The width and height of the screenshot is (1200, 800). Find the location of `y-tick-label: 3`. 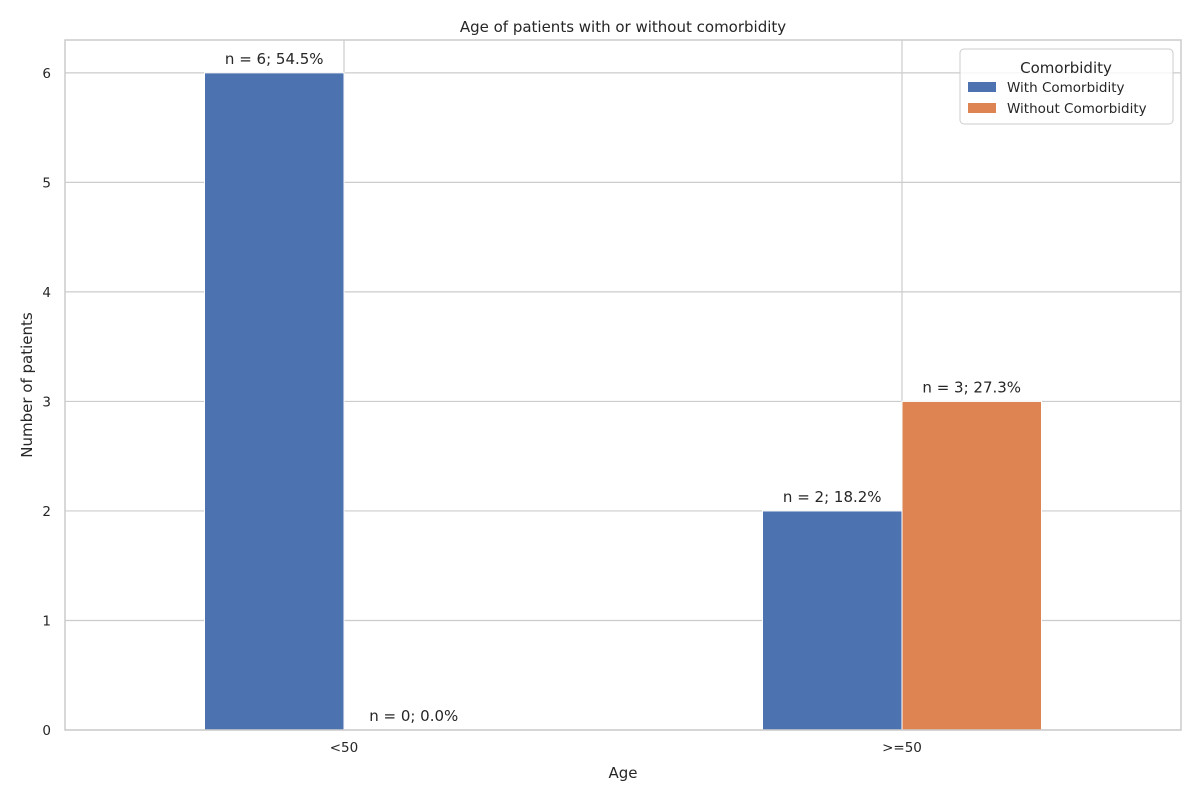

y-tick-label: 3 is located at coordinates (46, 402).